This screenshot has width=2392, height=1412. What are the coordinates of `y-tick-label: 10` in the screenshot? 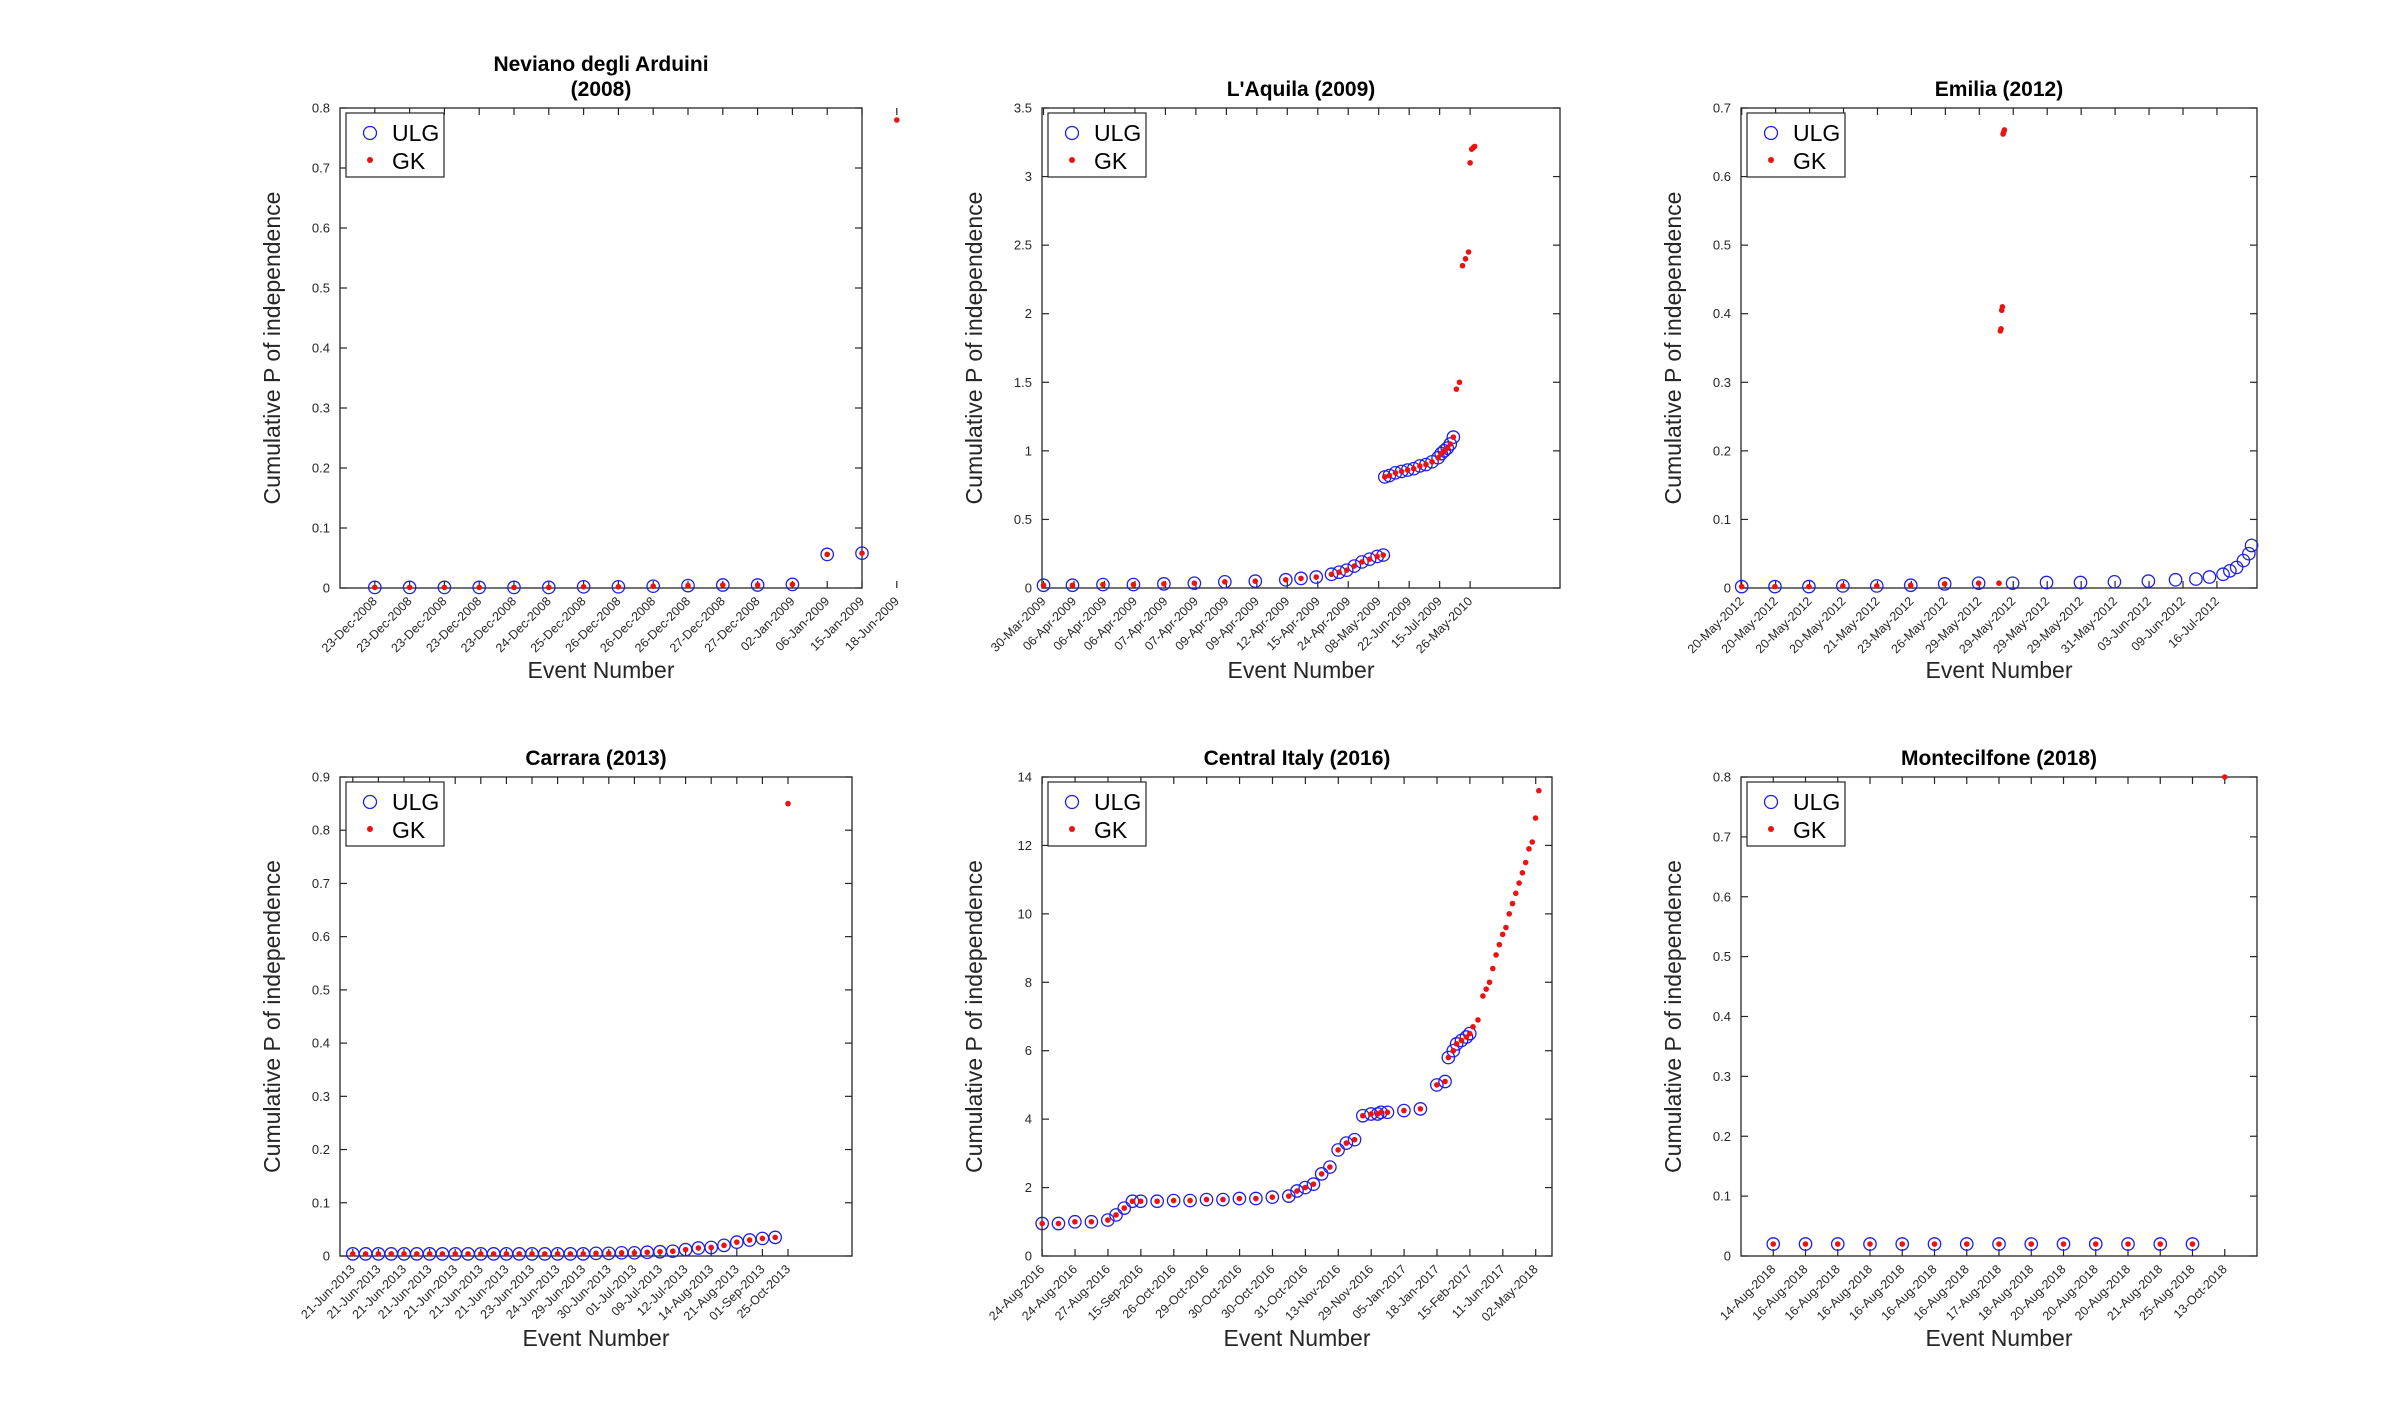 It's located at (1025, 913).